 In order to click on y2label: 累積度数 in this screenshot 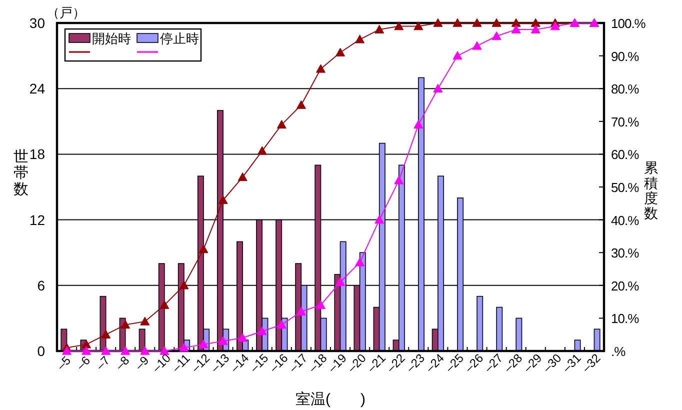, I will do `click(651, 190)`.